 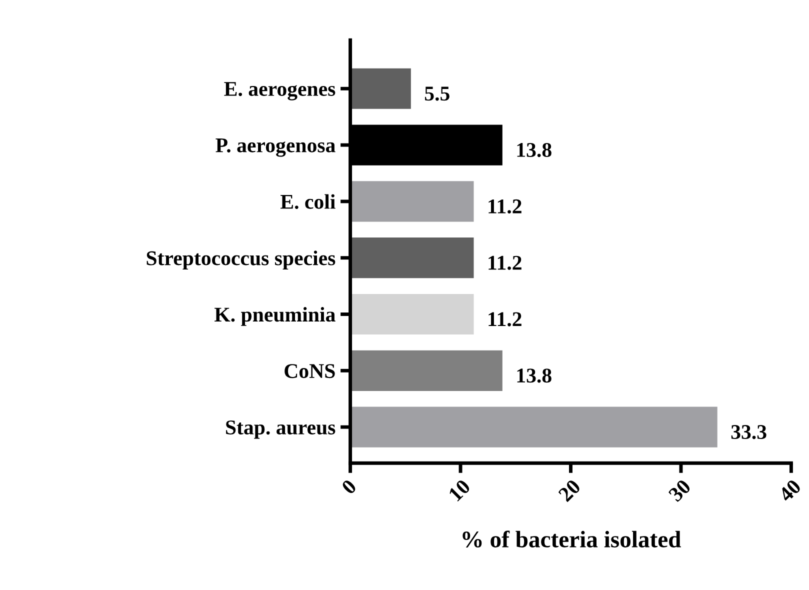 What do you see at coordinates (308, 201) in the screenshot?
I see `y-tick-label: E. coli` at bounding box center [308, 201].